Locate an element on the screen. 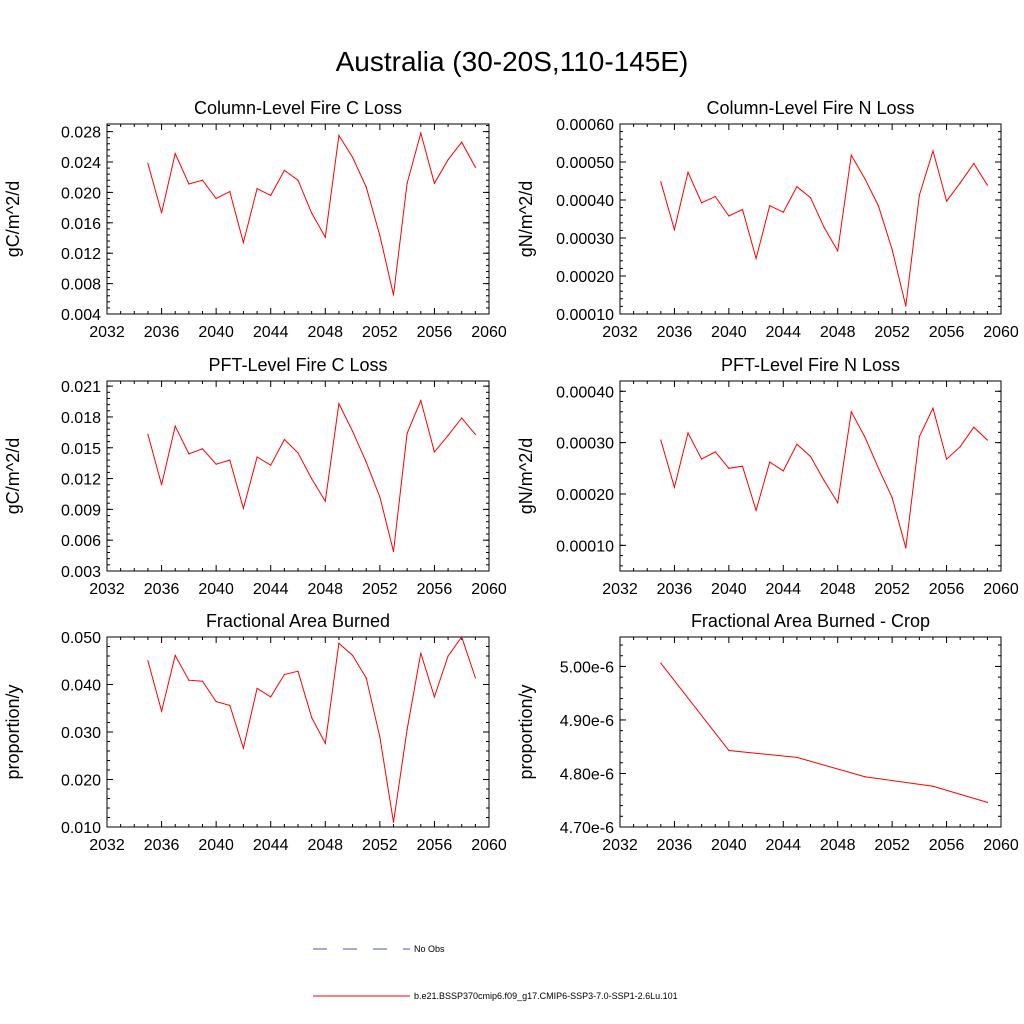 The width and height of the screenshot is (1024, 1024). y-axis-label: proportion/y is located at coordinates (13, 731).